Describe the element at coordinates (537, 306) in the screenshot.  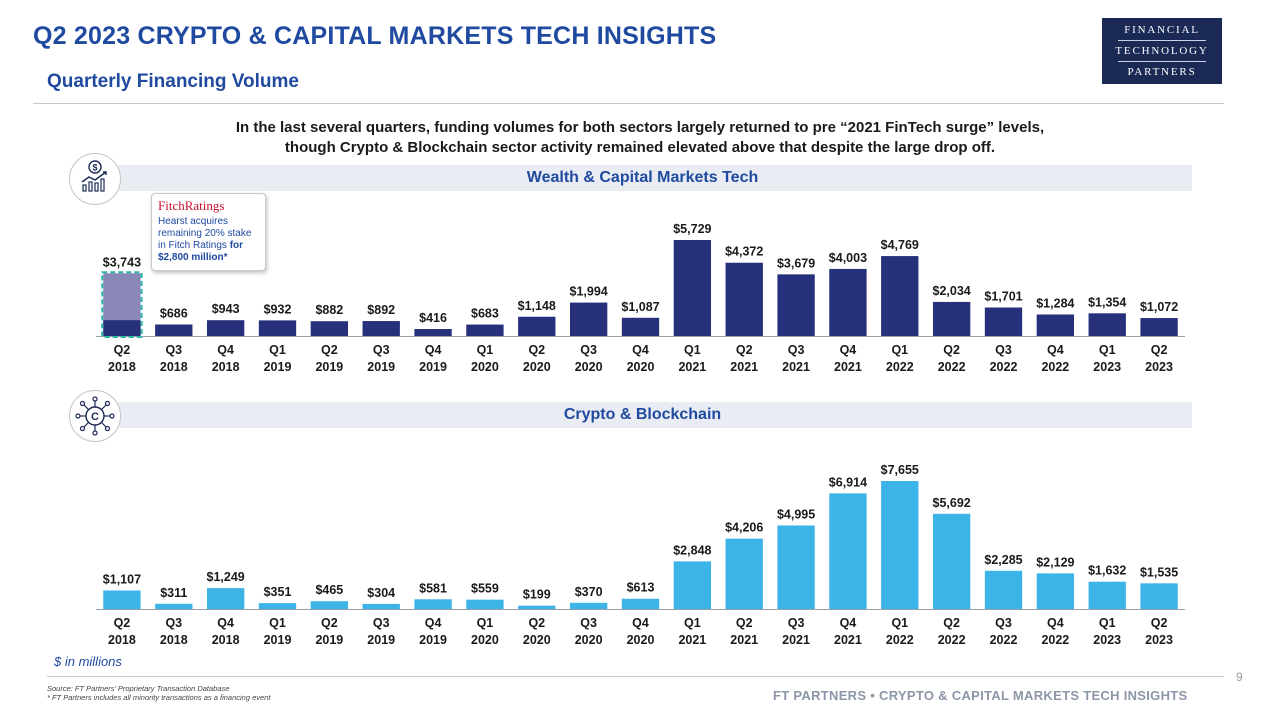
I see `data-label: $1,148` at that location.